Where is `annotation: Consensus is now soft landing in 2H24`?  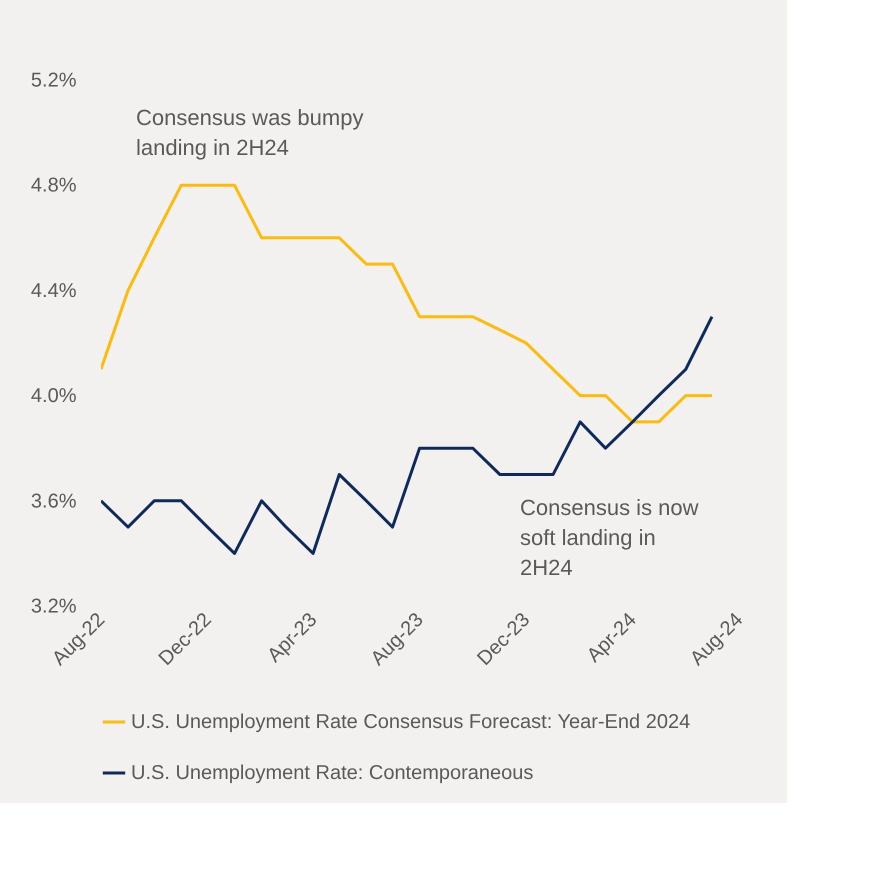
annotation: Consensus is now soft landing in 2H24 is located at coordinates (609, 537).